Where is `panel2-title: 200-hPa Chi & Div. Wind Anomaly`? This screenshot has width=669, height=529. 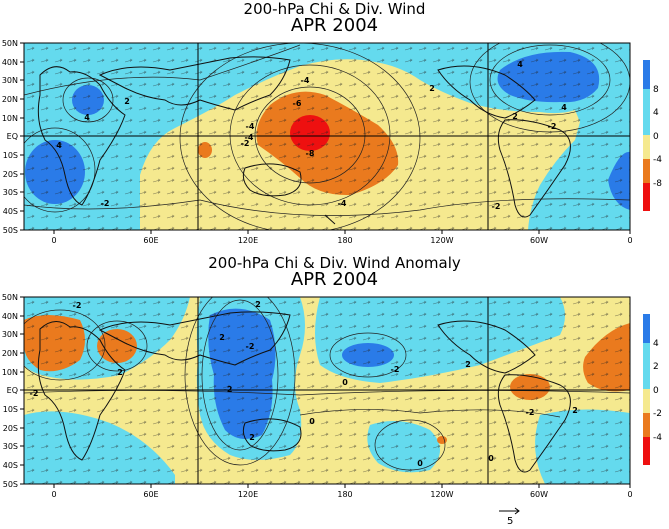
panel2-title: 200-hPa Chi & Div. Wind Anomaly is located at coordinates (334, 263).